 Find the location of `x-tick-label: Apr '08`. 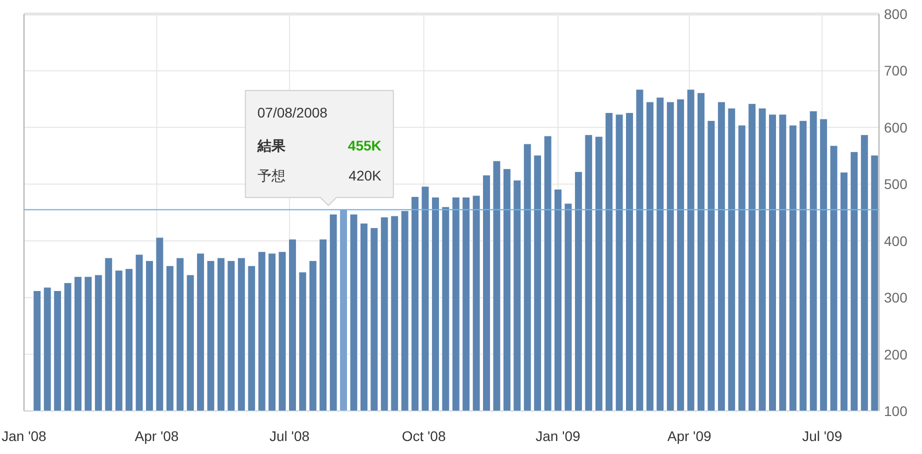

x-tick-label: Apr '08 is located at coordinates (156, 436).